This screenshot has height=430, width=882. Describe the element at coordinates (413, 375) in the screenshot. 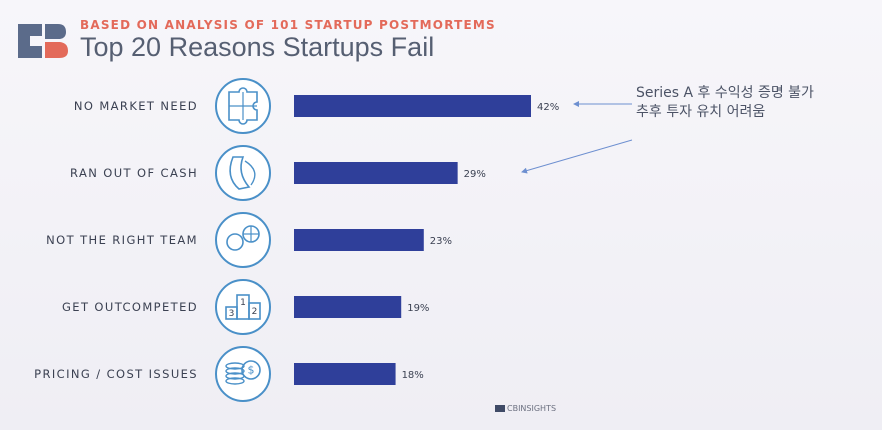

I see `data-label: 18%` at that location.